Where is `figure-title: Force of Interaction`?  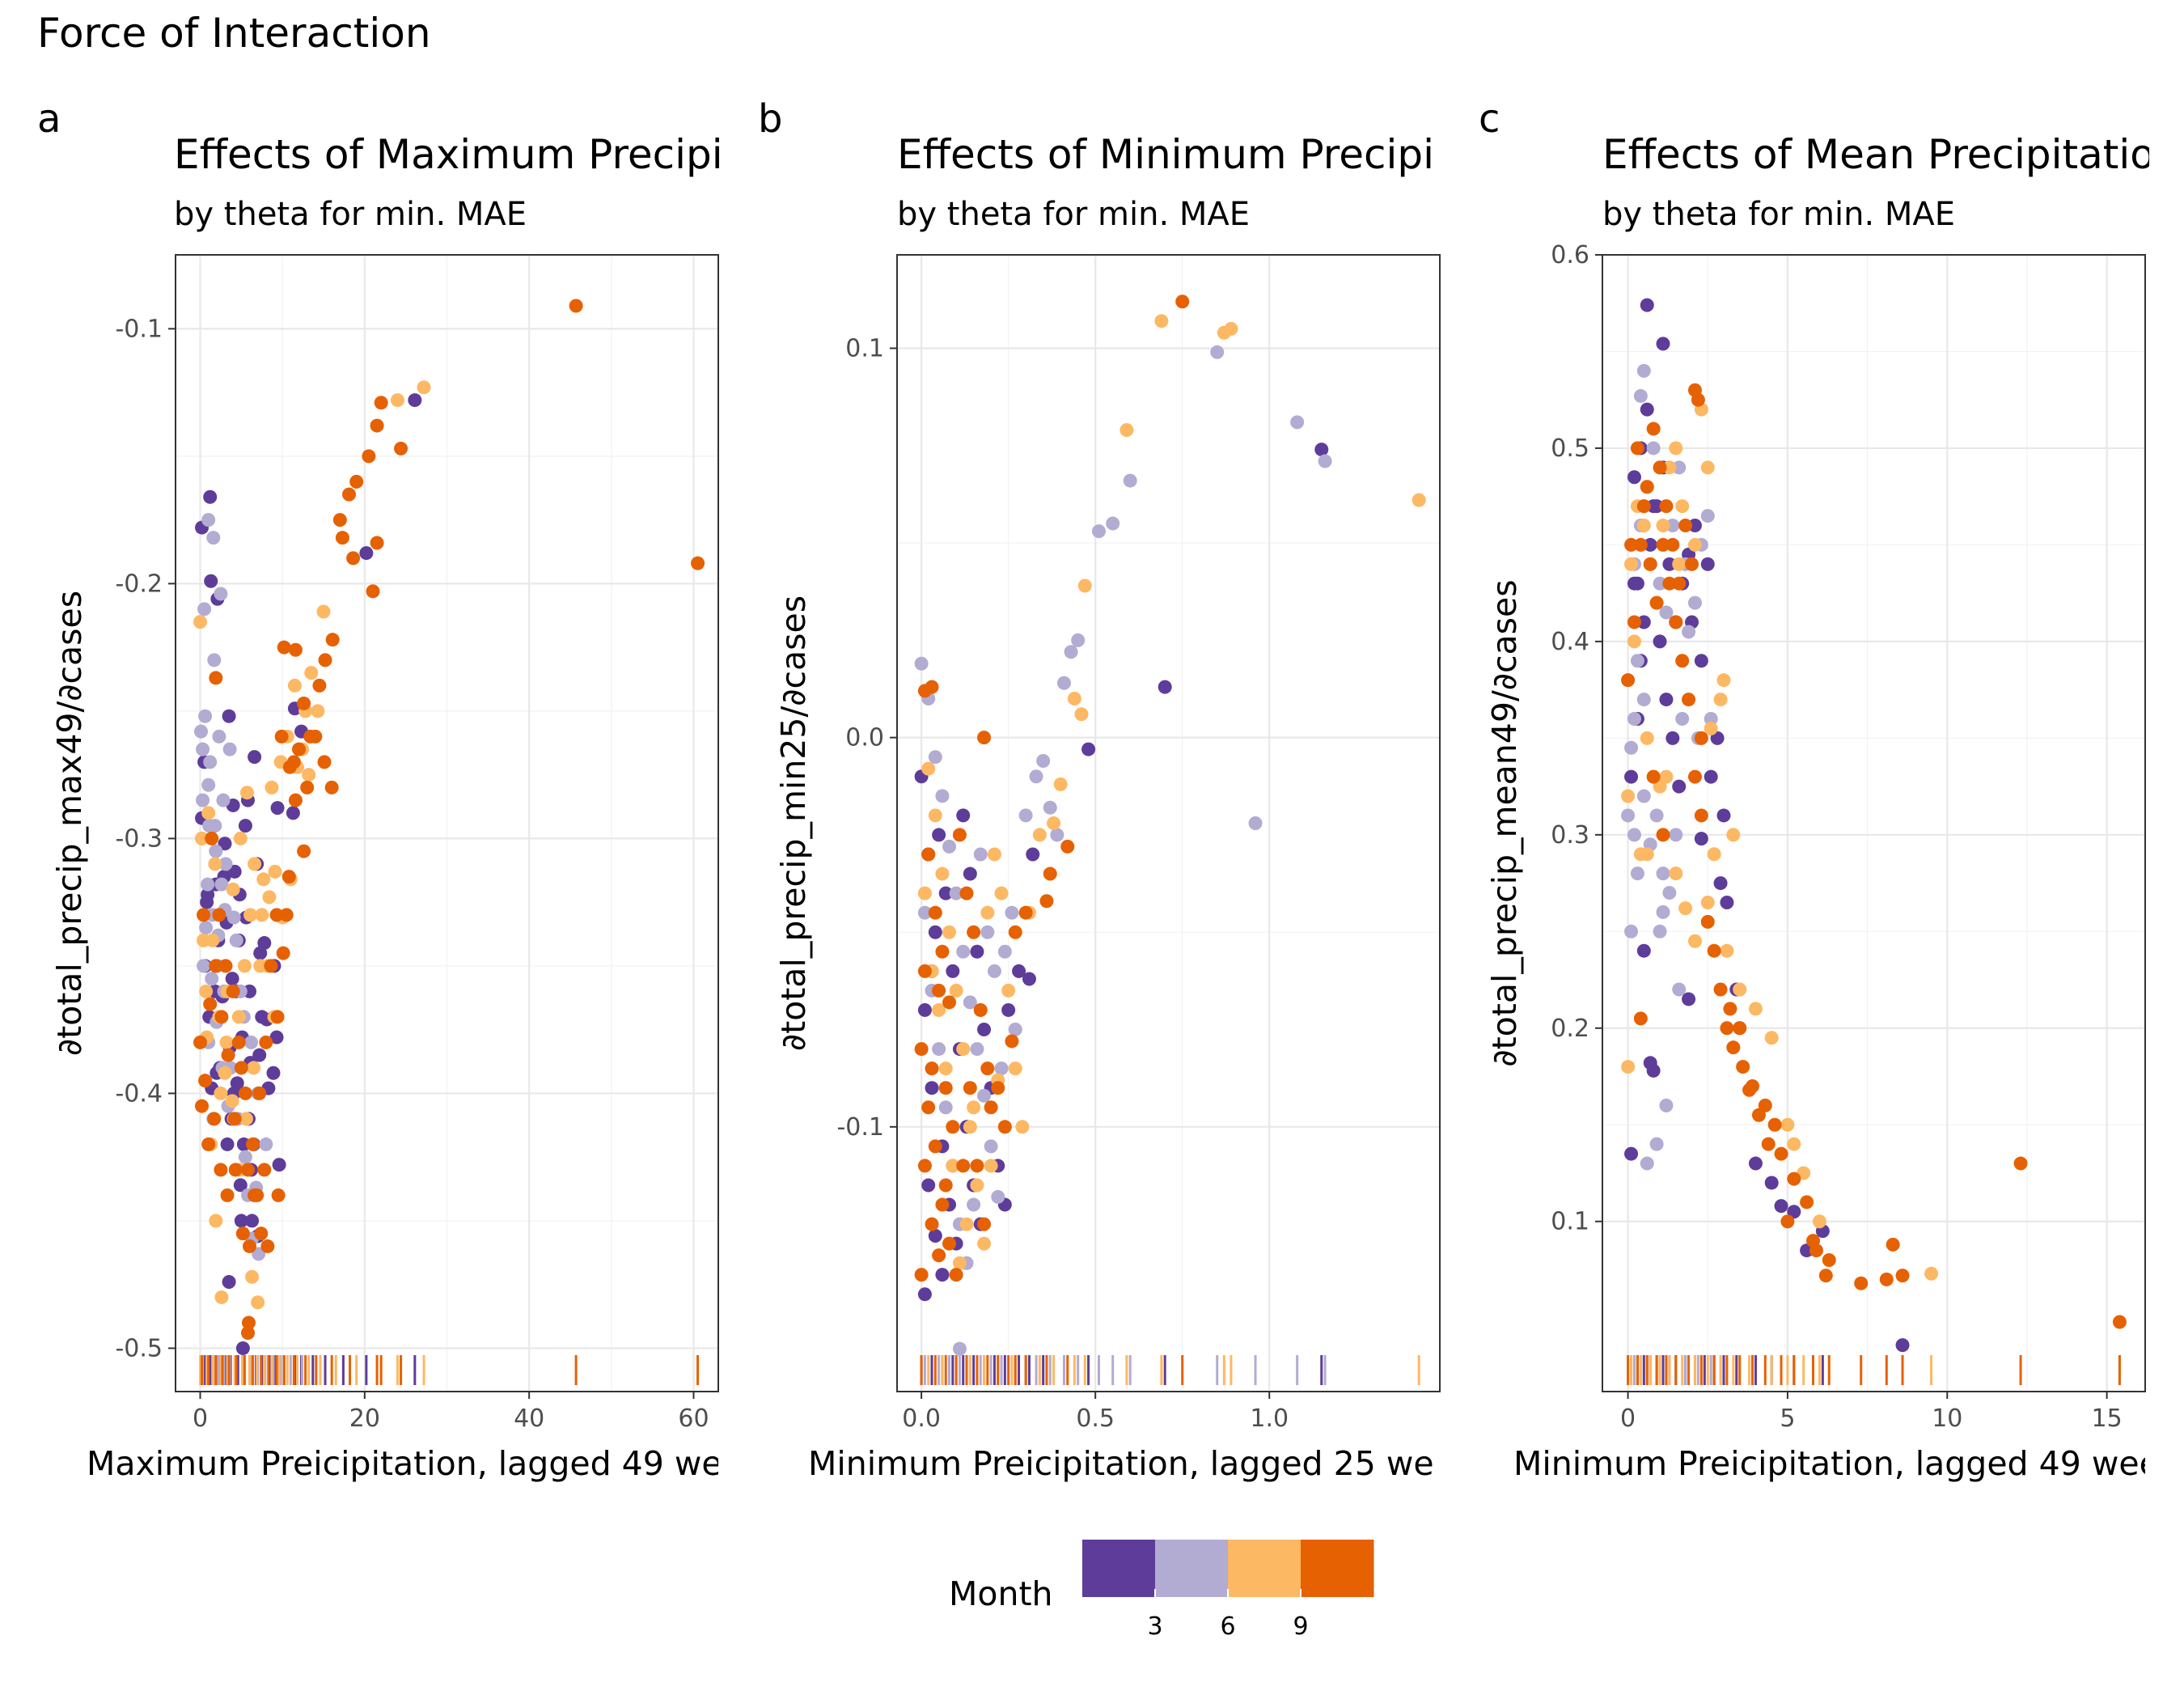
figure-title: Force of Interaction is located at coordinates (234, 33).